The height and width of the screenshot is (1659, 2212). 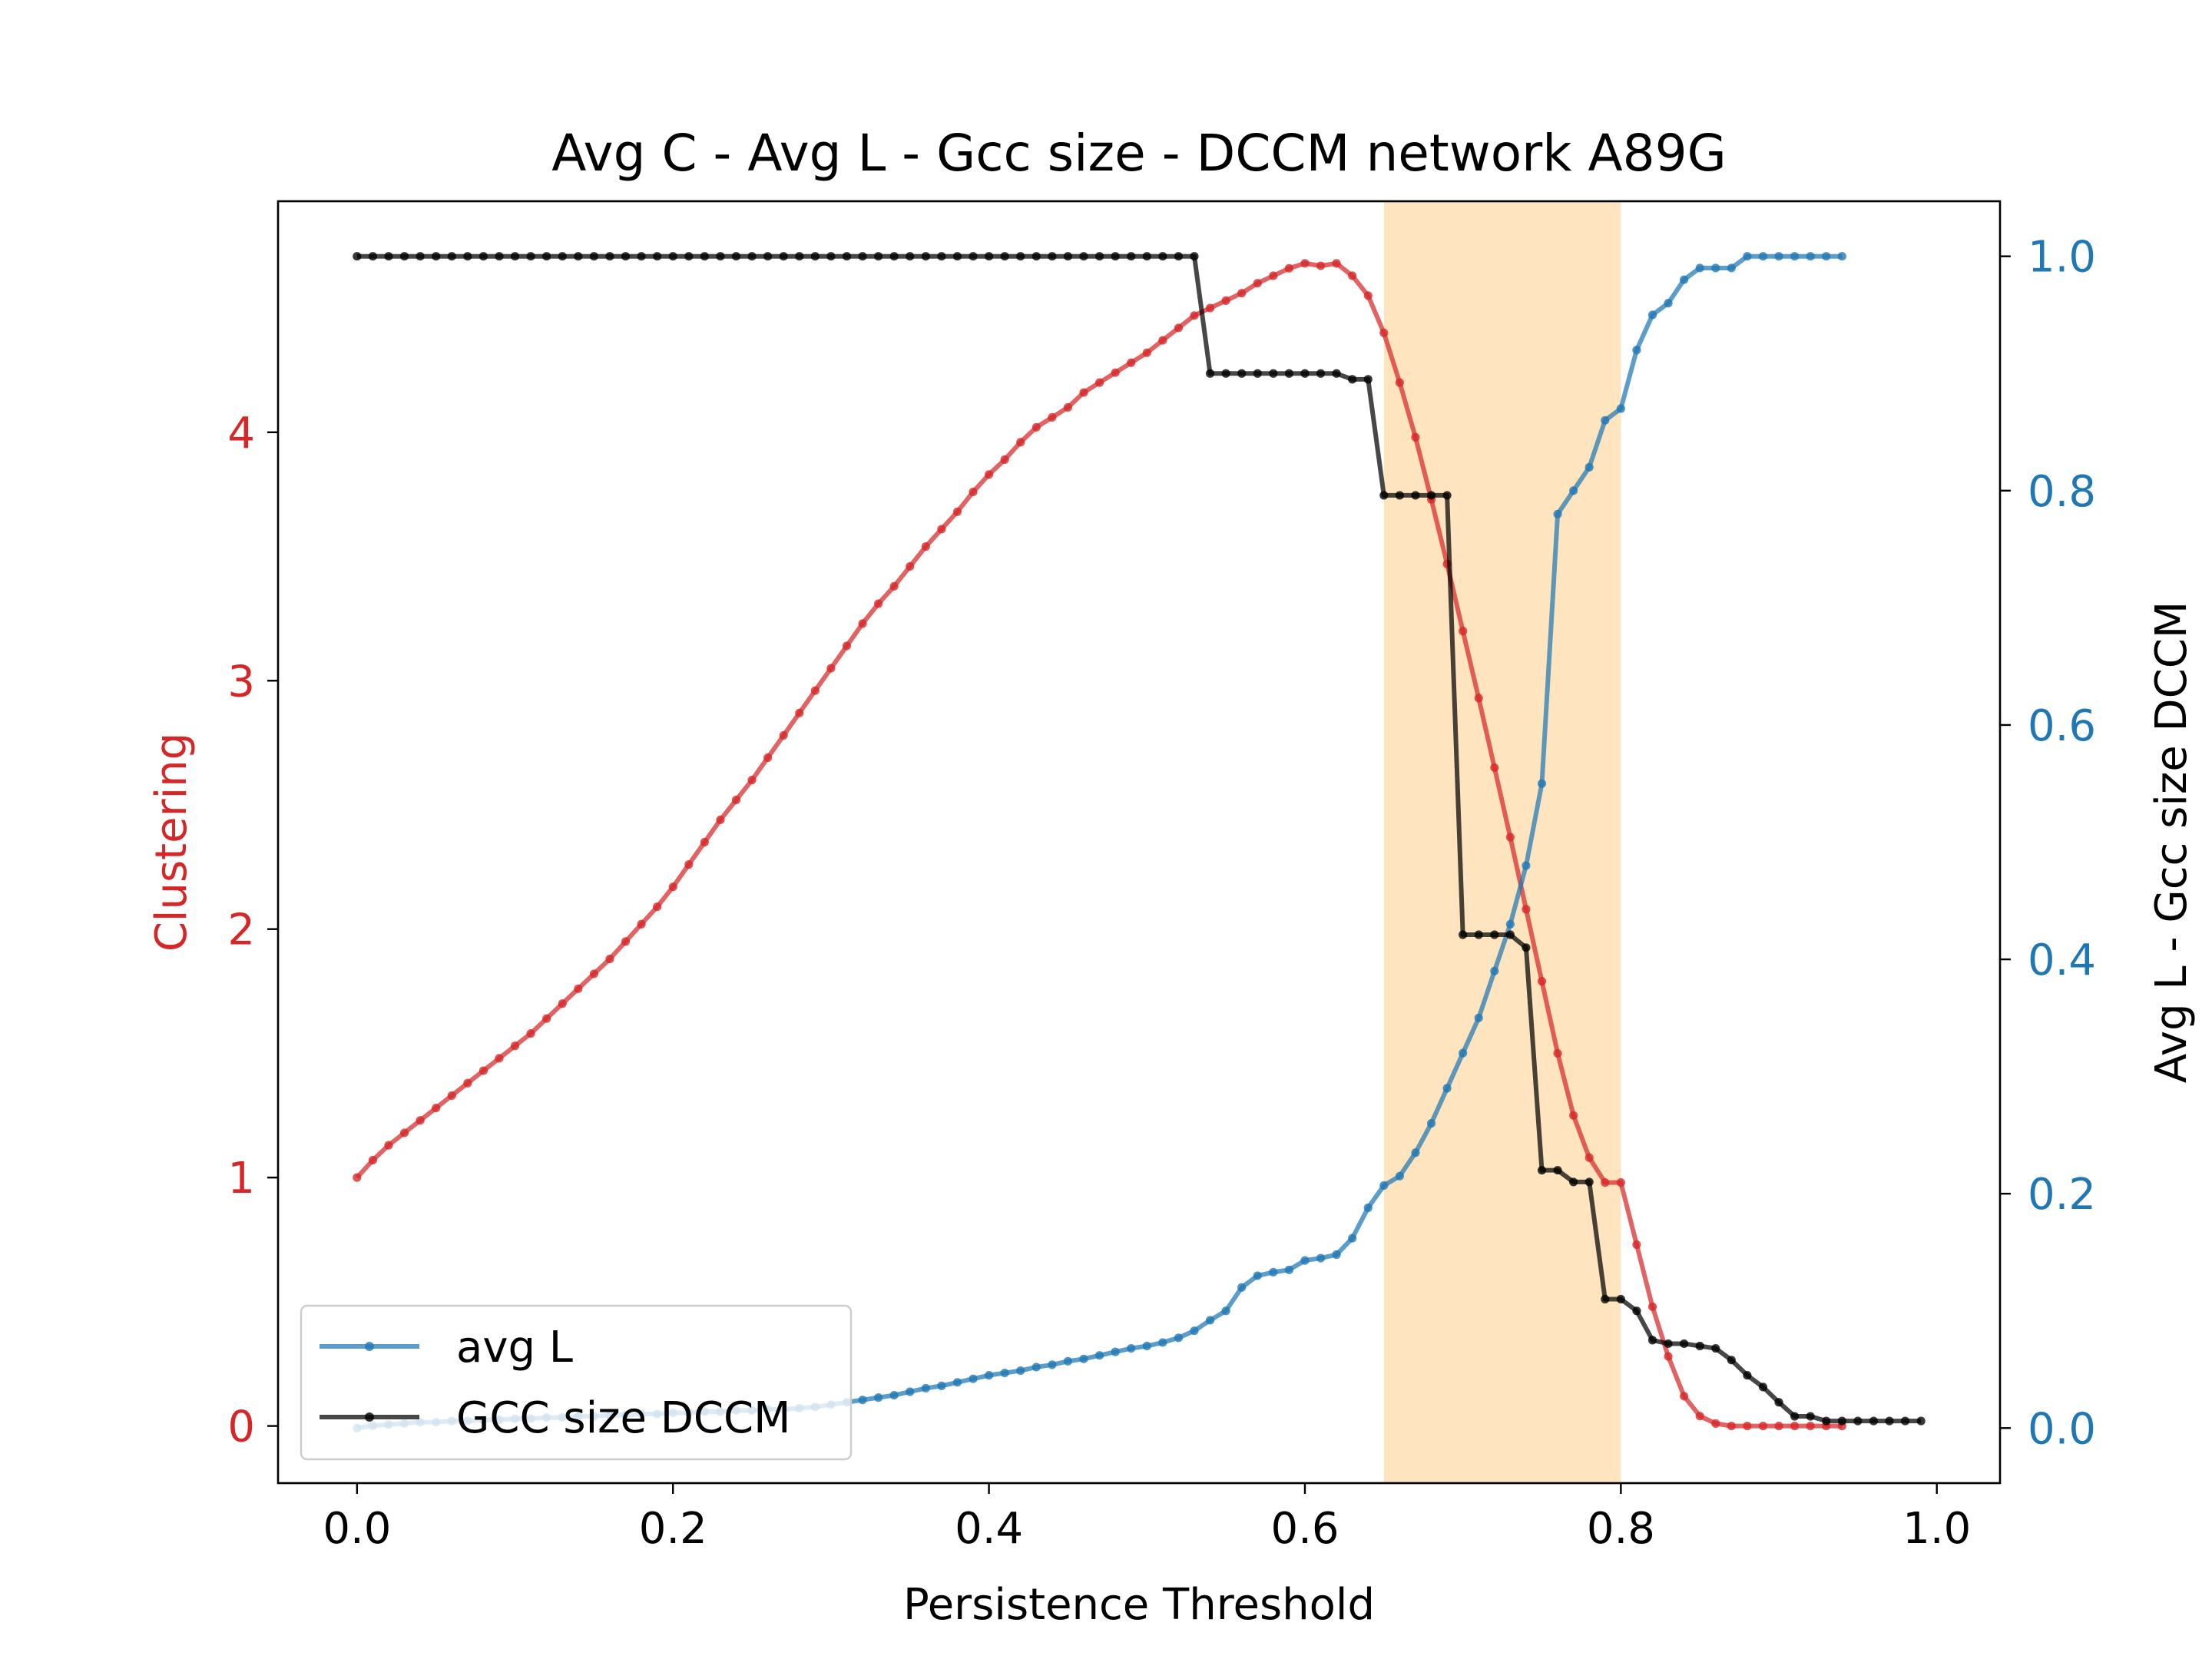 What do you see at coordinates (623, 1418) in the screenshot?
I see `legend-label: GCC size DCCM` at bounding box center [623, 1418].